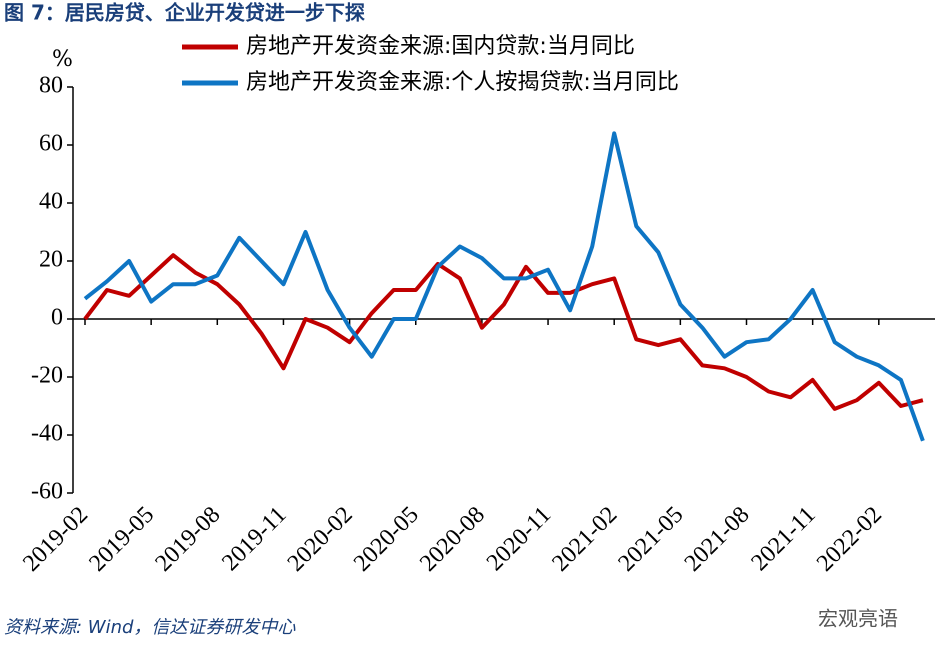  Describe the element at coordinates (452, 539) in the screenshot. I see `x-tick-label: 2020-08` at that location.